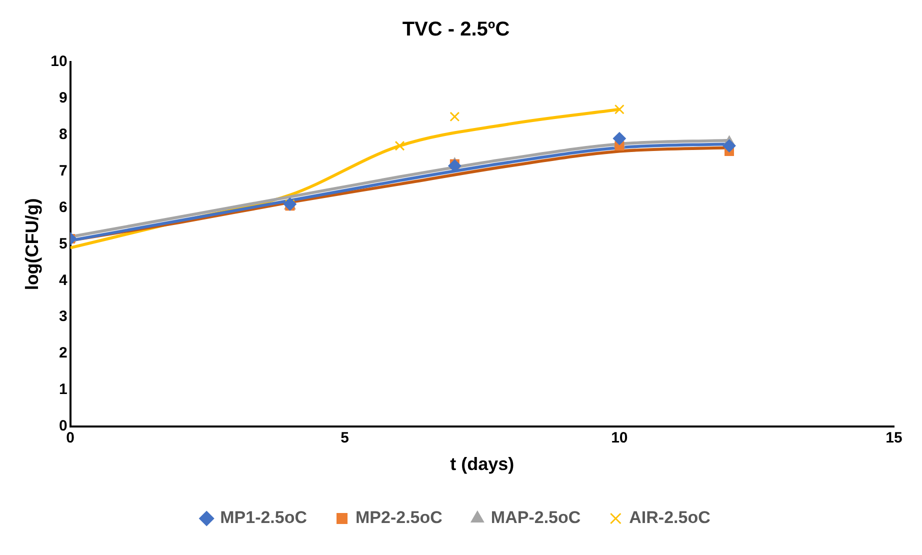 This screenshot has width=922, height=555. I want to click on x-tick-label: 15, so click(894, 438).